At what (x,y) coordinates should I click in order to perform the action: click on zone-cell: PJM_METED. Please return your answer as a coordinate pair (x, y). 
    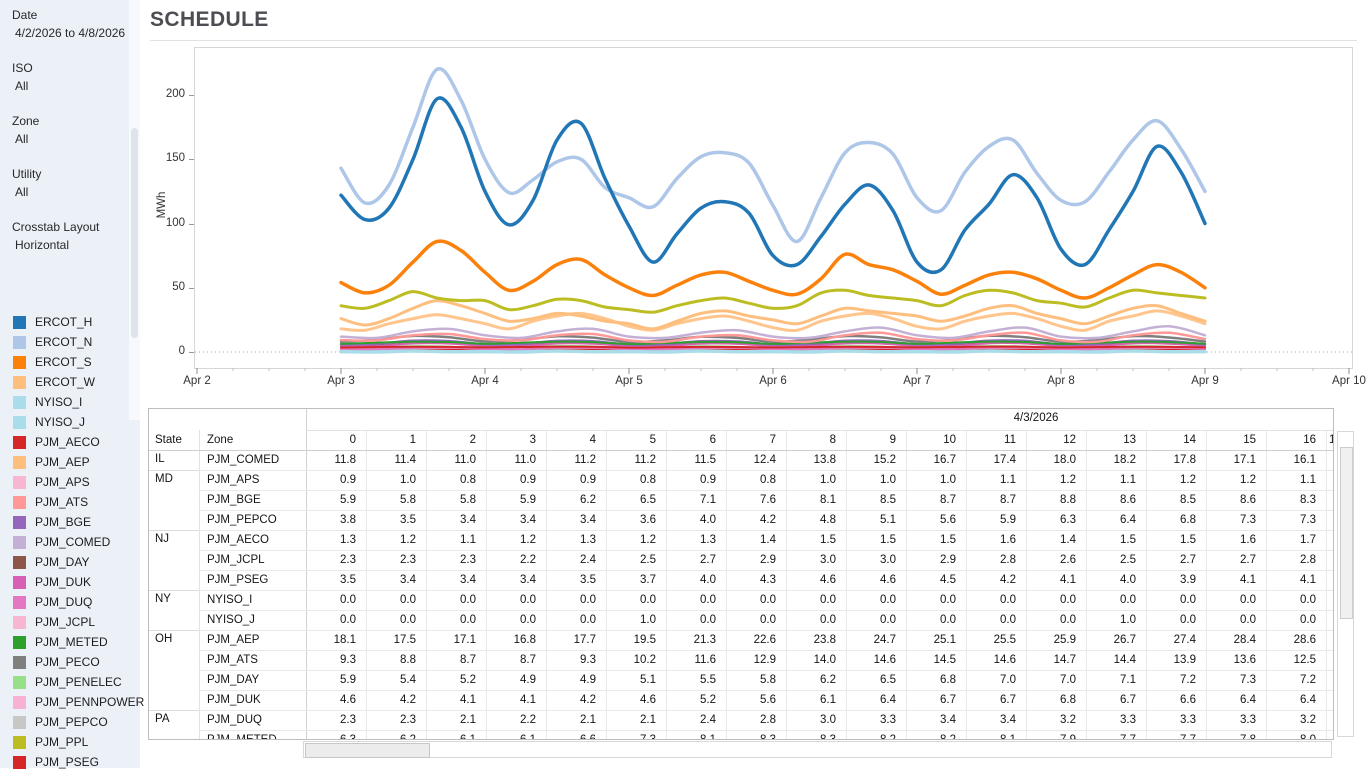
    Looking at the image, I should click on (242, 737).